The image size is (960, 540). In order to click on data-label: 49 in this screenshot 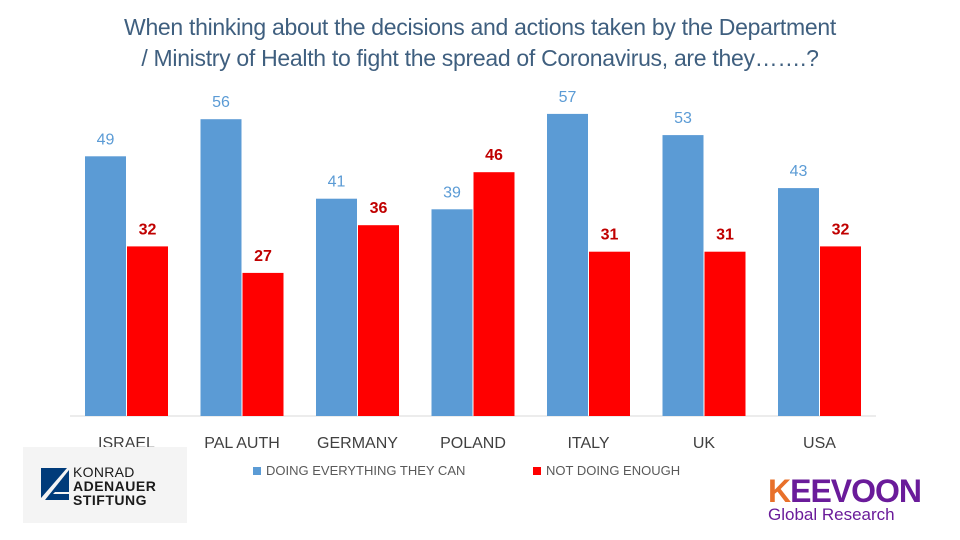, I will do `click(106, 139)`.